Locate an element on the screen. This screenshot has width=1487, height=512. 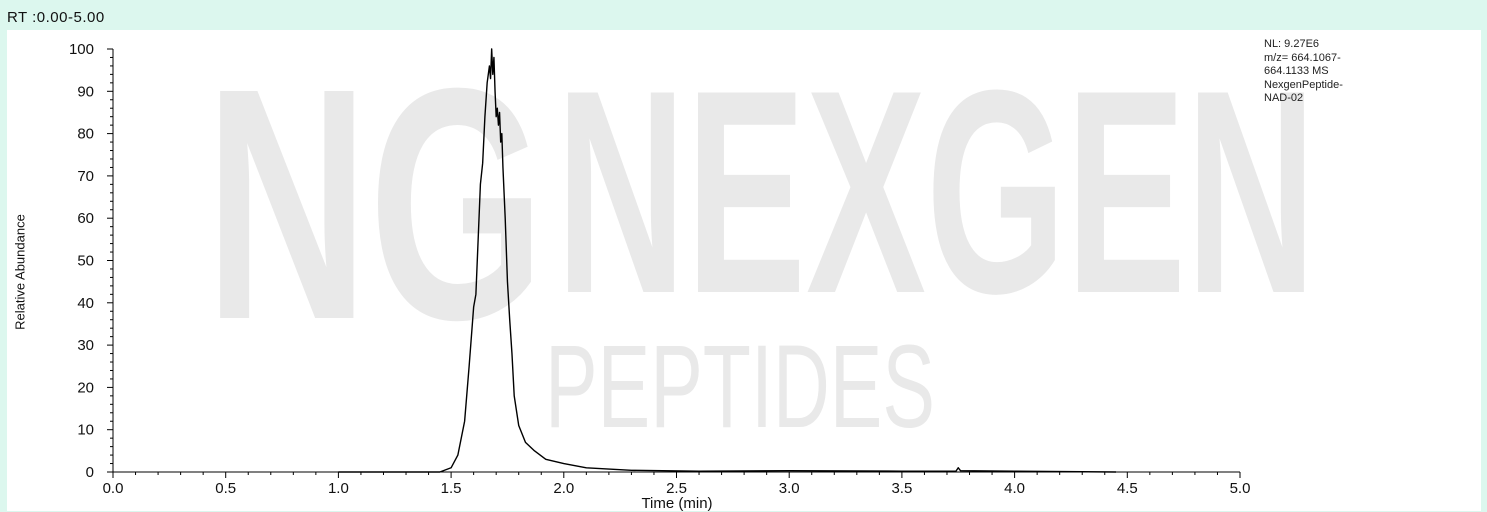
x-tick-label: 0.5 is located at coordinates (225, 488).